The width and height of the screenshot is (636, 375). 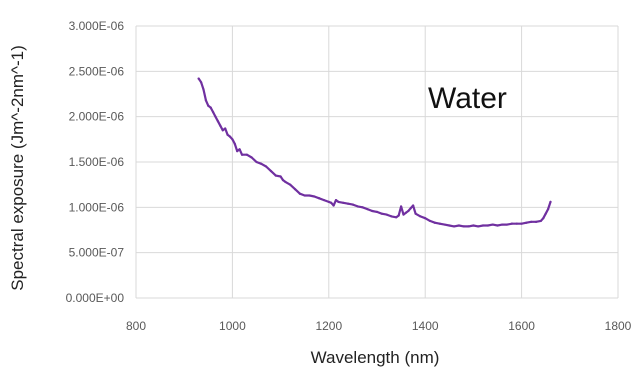 I want to click on x-tick-label: 1200, so click(x=328, y=326).